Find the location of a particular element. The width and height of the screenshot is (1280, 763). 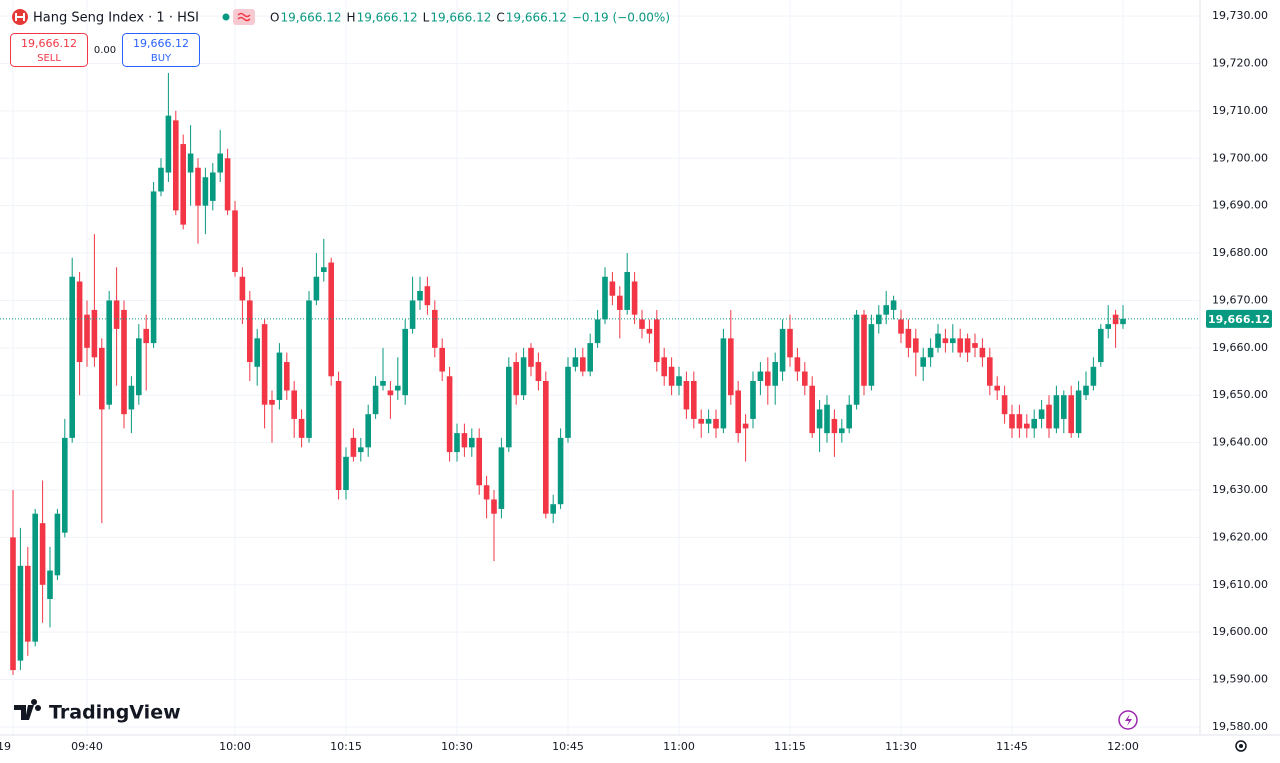

settings-button is located at coordinates (1241, 746).